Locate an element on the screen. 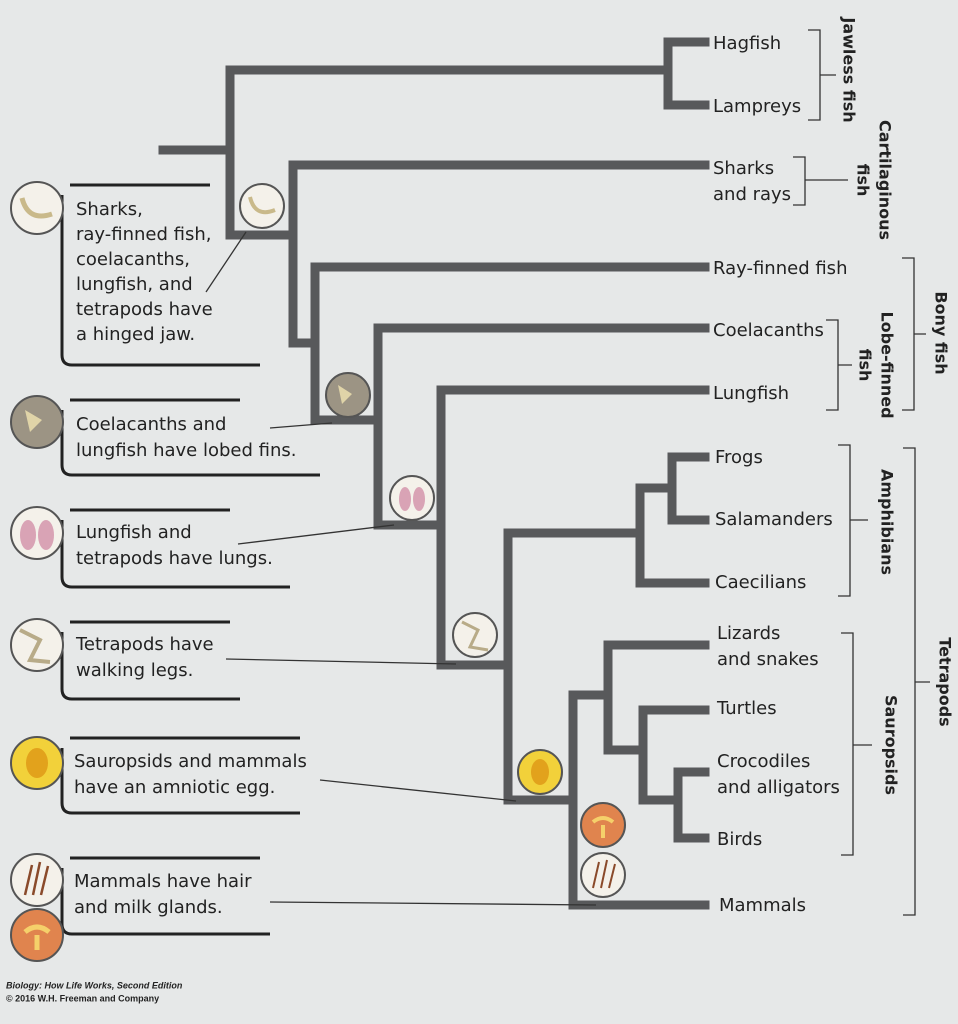  taxon-label: Lungfish is located at coordinates (751, 393).